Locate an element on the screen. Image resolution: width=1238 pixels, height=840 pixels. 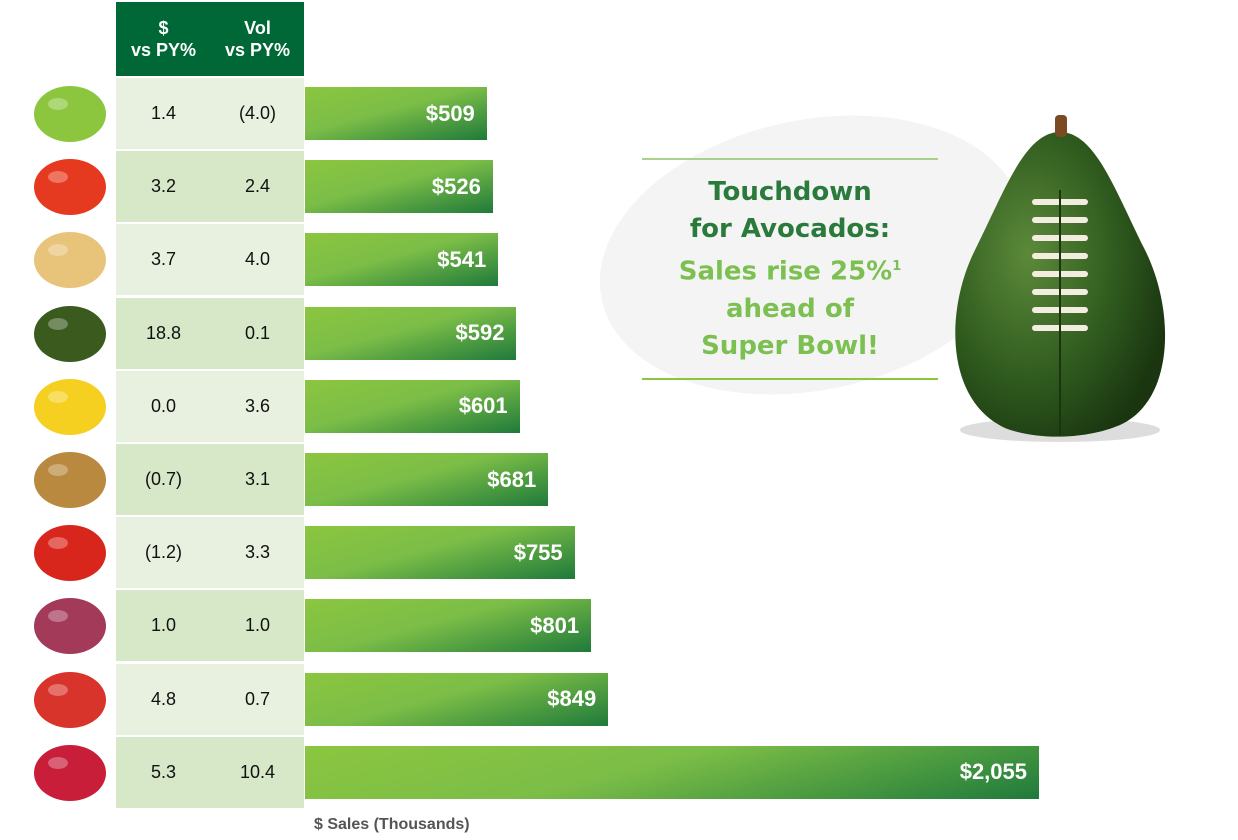
vol-vs-py-cell: (4.0) is located at coordinates (257, 113).